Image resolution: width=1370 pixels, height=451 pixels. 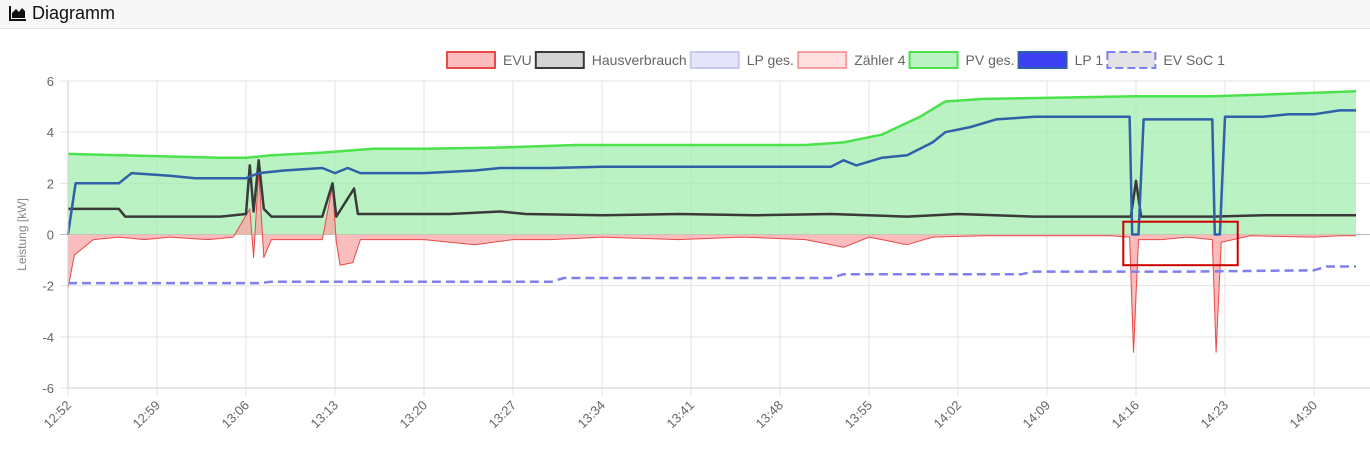 What do you see at coordinates (714, 60) in the screenshot?
I see `legend-swatch-lp-ges-` at bounding box center [714, 60].